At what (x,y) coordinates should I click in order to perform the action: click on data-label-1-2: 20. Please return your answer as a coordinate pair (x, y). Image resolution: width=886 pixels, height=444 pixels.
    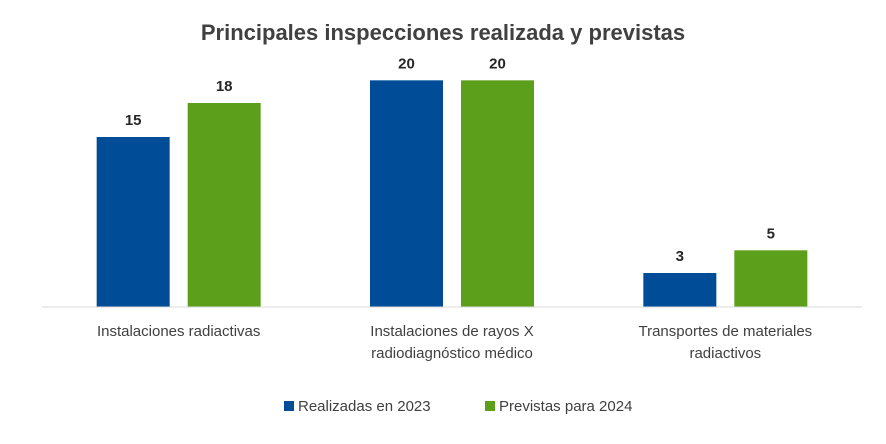
    Looking at the image, I should click on (406, 63).